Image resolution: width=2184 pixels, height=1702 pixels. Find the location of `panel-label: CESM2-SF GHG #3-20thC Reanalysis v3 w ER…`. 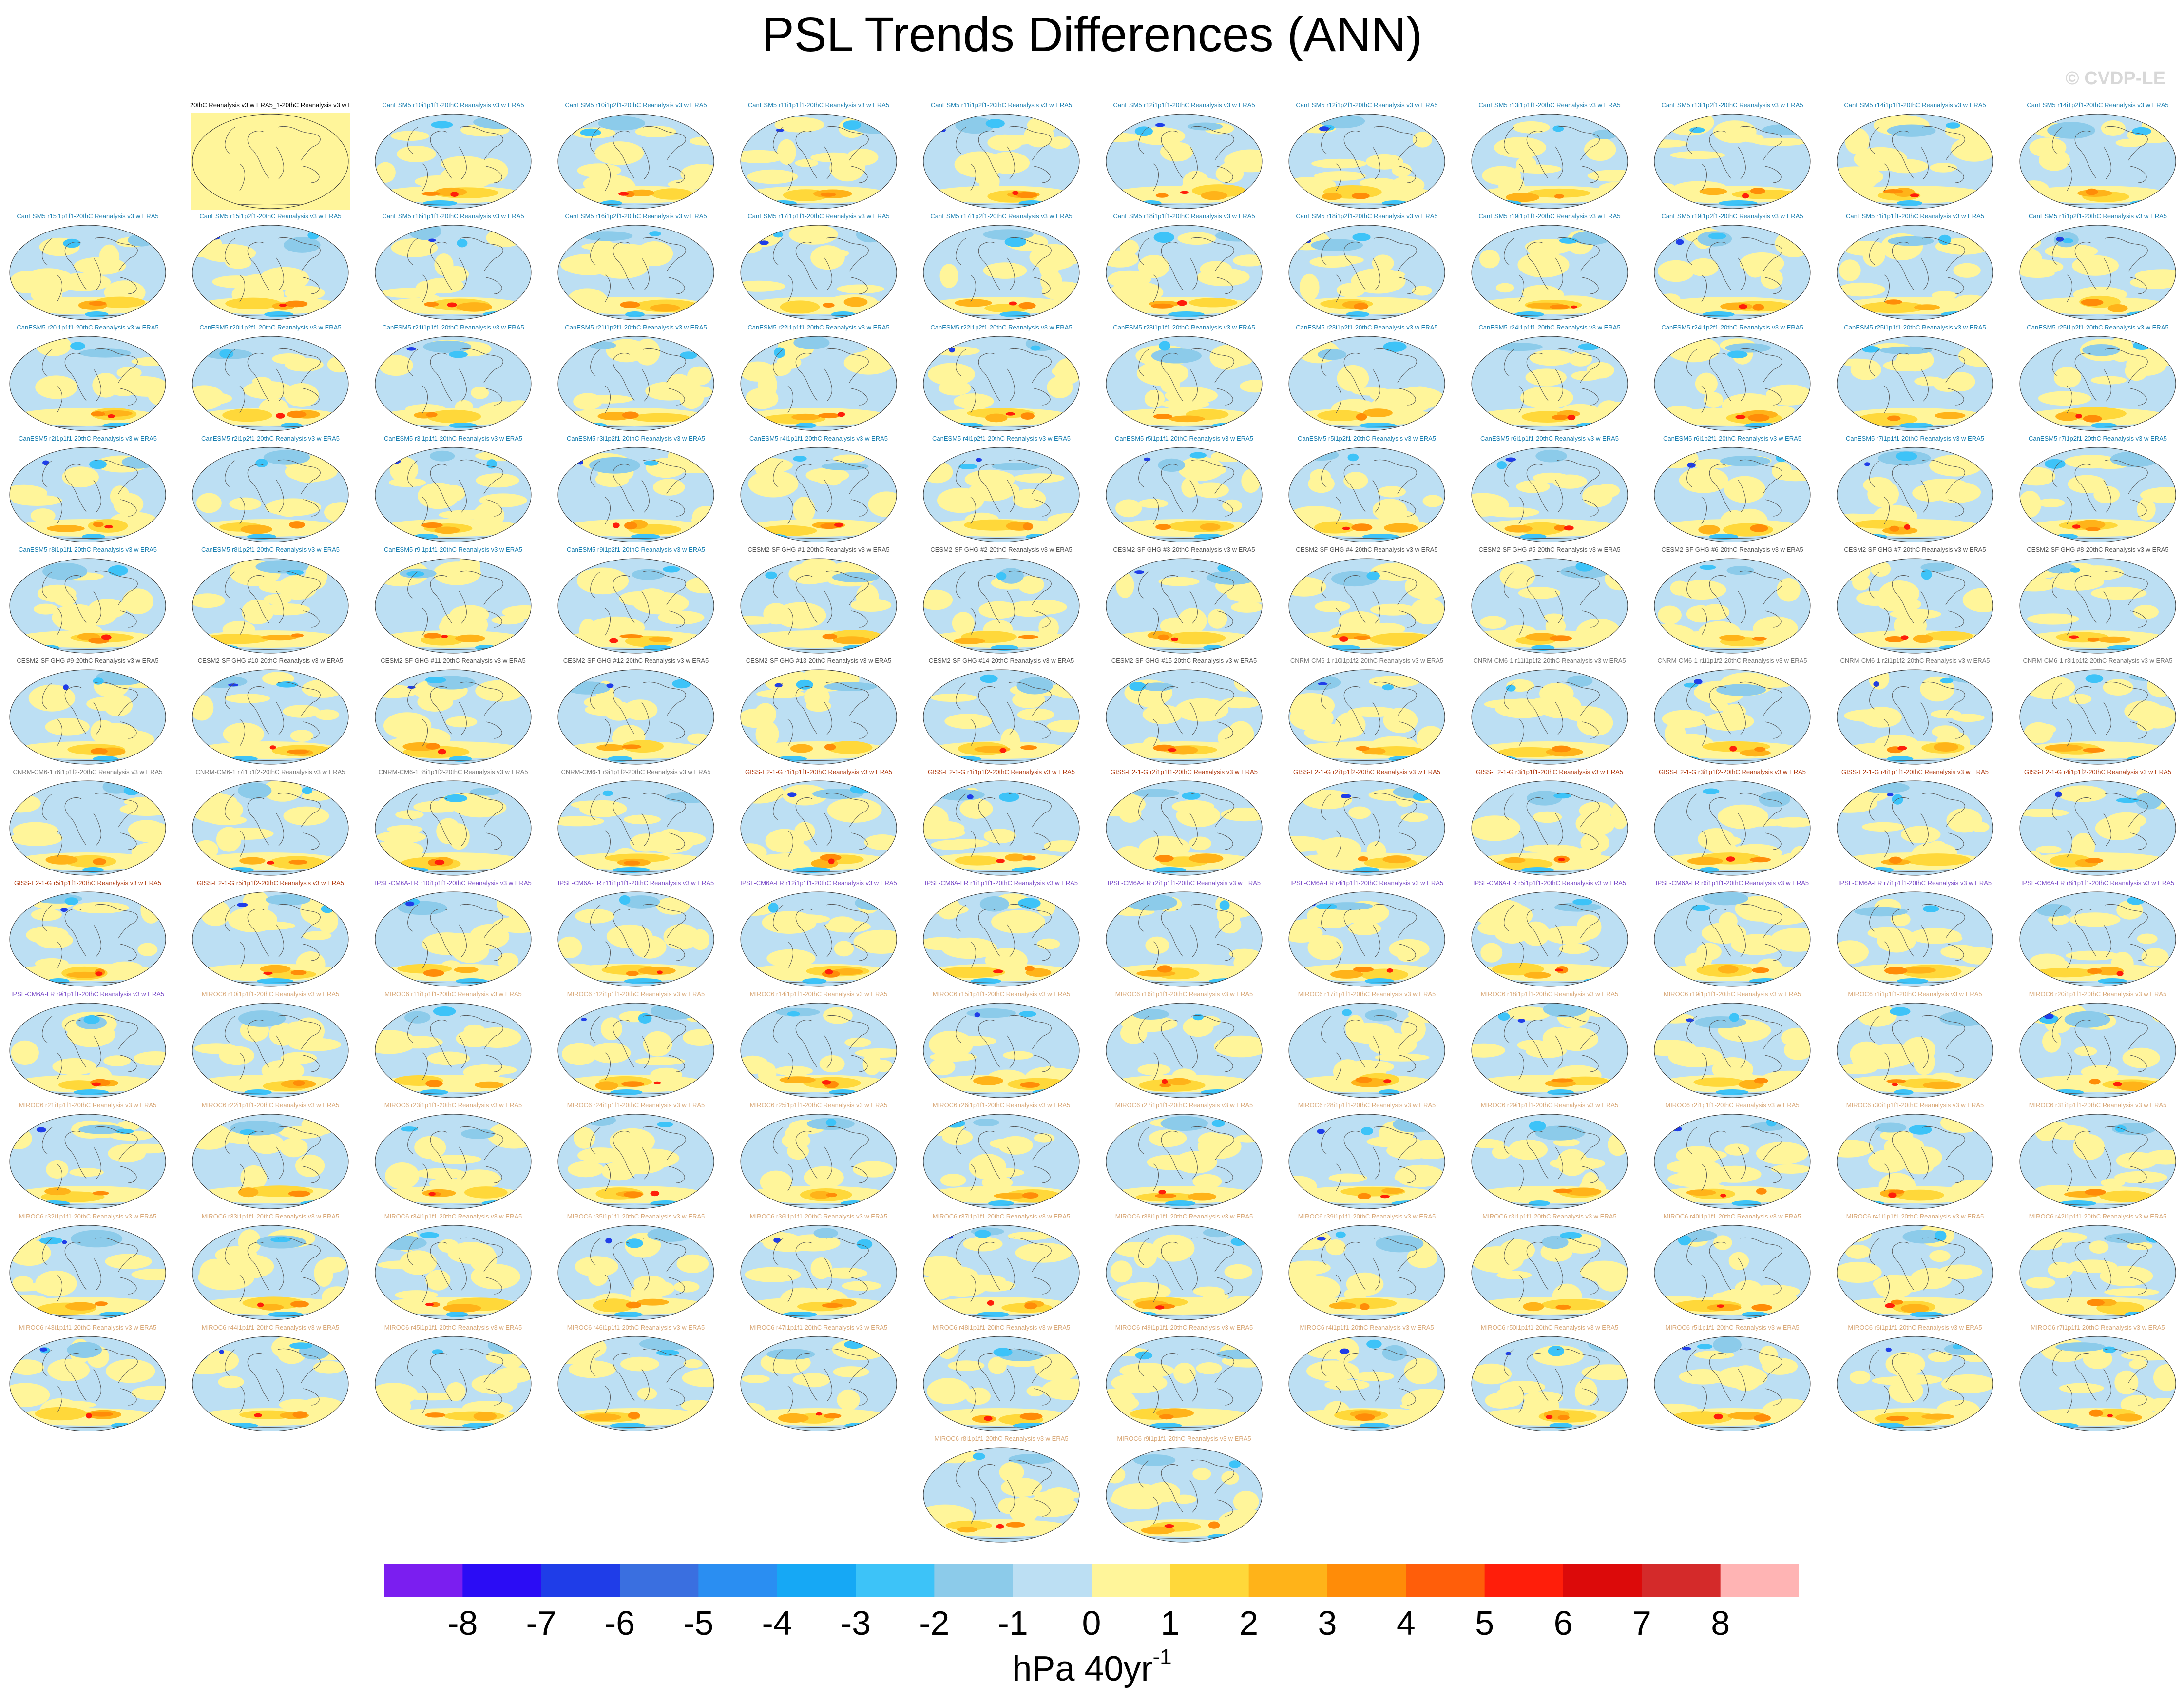

panel-label: CESM2-SF GHG #3-20thC Reanalysis v3 w ER… is located at coordinates (1184, 550).